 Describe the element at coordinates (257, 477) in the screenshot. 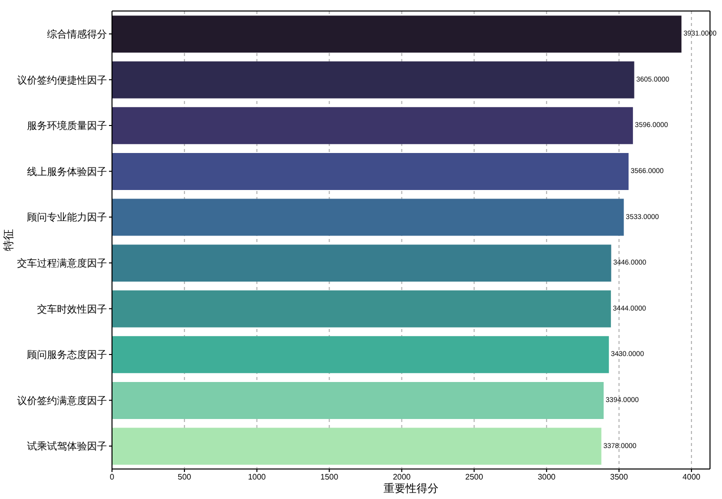

I see `x-tick-label: 1000` at that location.